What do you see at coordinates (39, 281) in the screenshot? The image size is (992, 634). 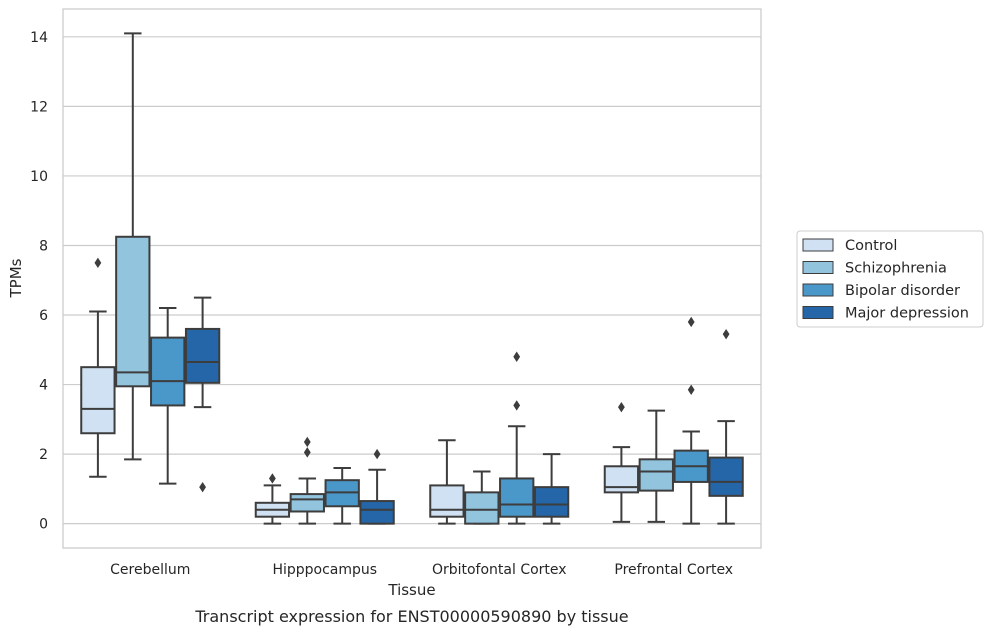 I see `y-axis-ticks: 0 2 4 6 8 10 12 14` at bounding box center [39, 281].